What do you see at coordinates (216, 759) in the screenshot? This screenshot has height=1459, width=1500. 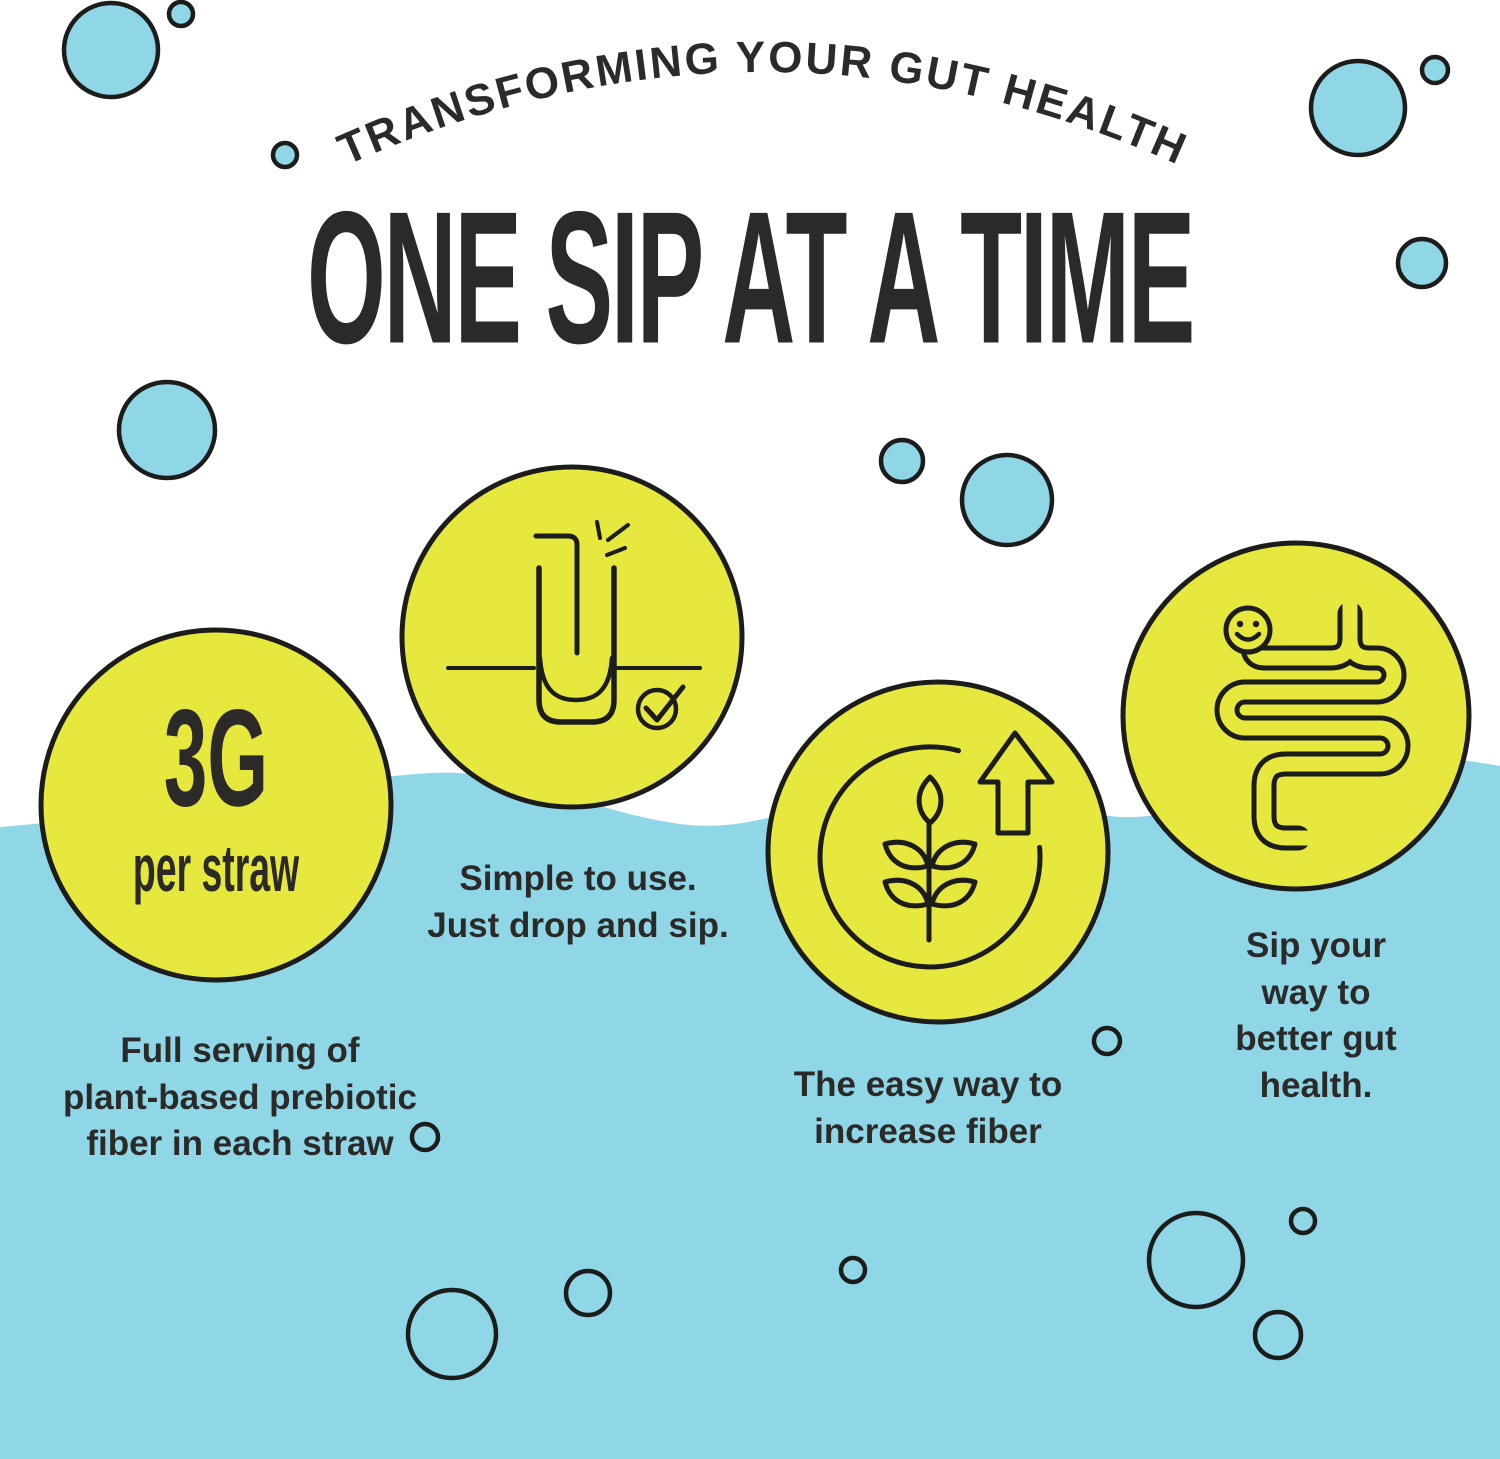 I see `badge-value: 3G` at bounding box center [216, 759].